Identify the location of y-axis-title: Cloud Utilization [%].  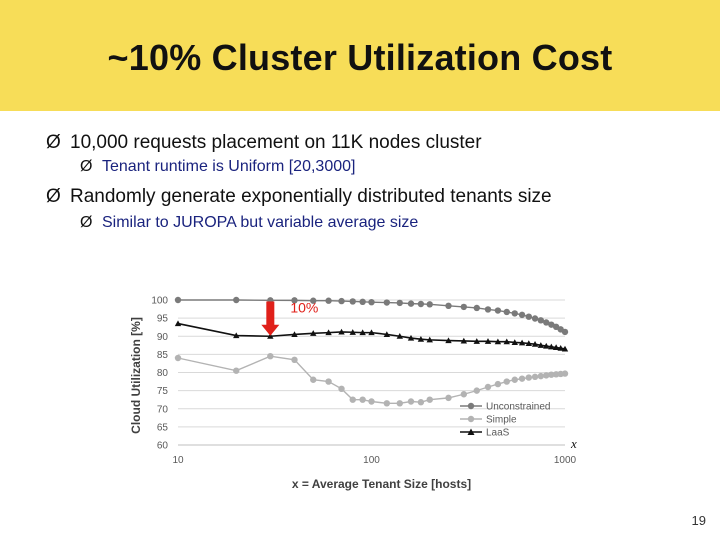
(136, 375).